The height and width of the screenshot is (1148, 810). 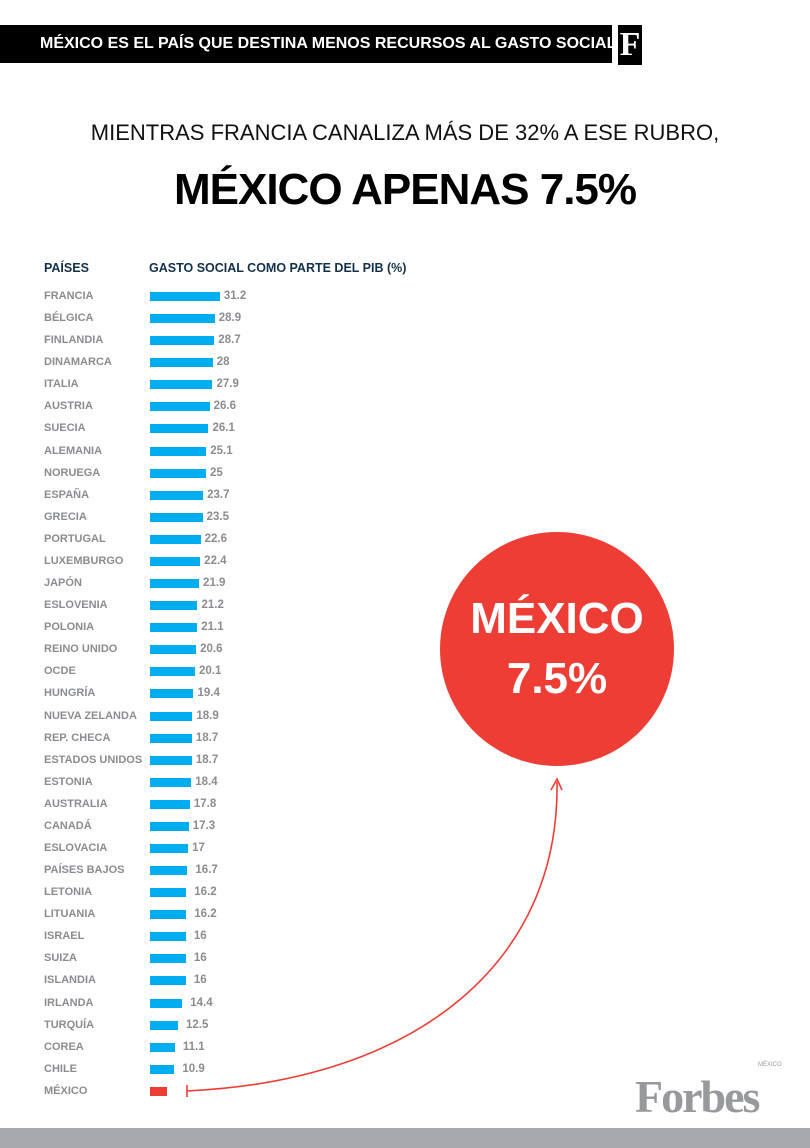 What do you see at coordinates (81, 649) in the screenshot?
I see `category-label: REINO UNIDO` at bounding box center [81, 649].